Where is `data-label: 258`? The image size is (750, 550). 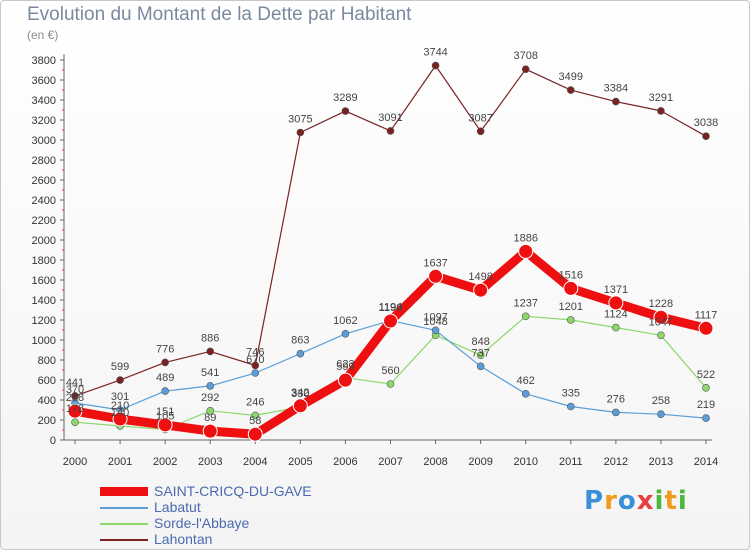
data-label: 258 is located at coordinates (661, 401).